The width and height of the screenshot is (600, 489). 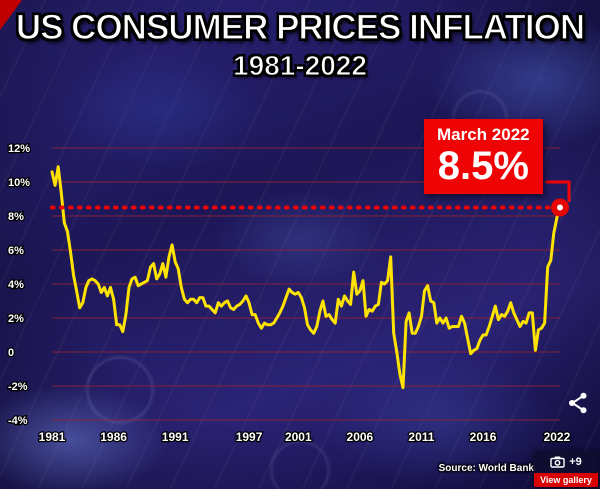 What do you see at coordinates (113, 437) in the screenshot?
I see `svg-text: 1986` at bounding box center [113, 437].